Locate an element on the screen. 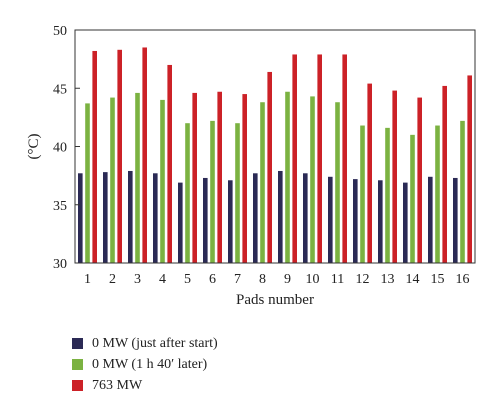  x-axis-ticks: 1 2 3 4 5 6 7 8 9 10 11 12 13 14 15 16 is located at coordinates (277, 279).